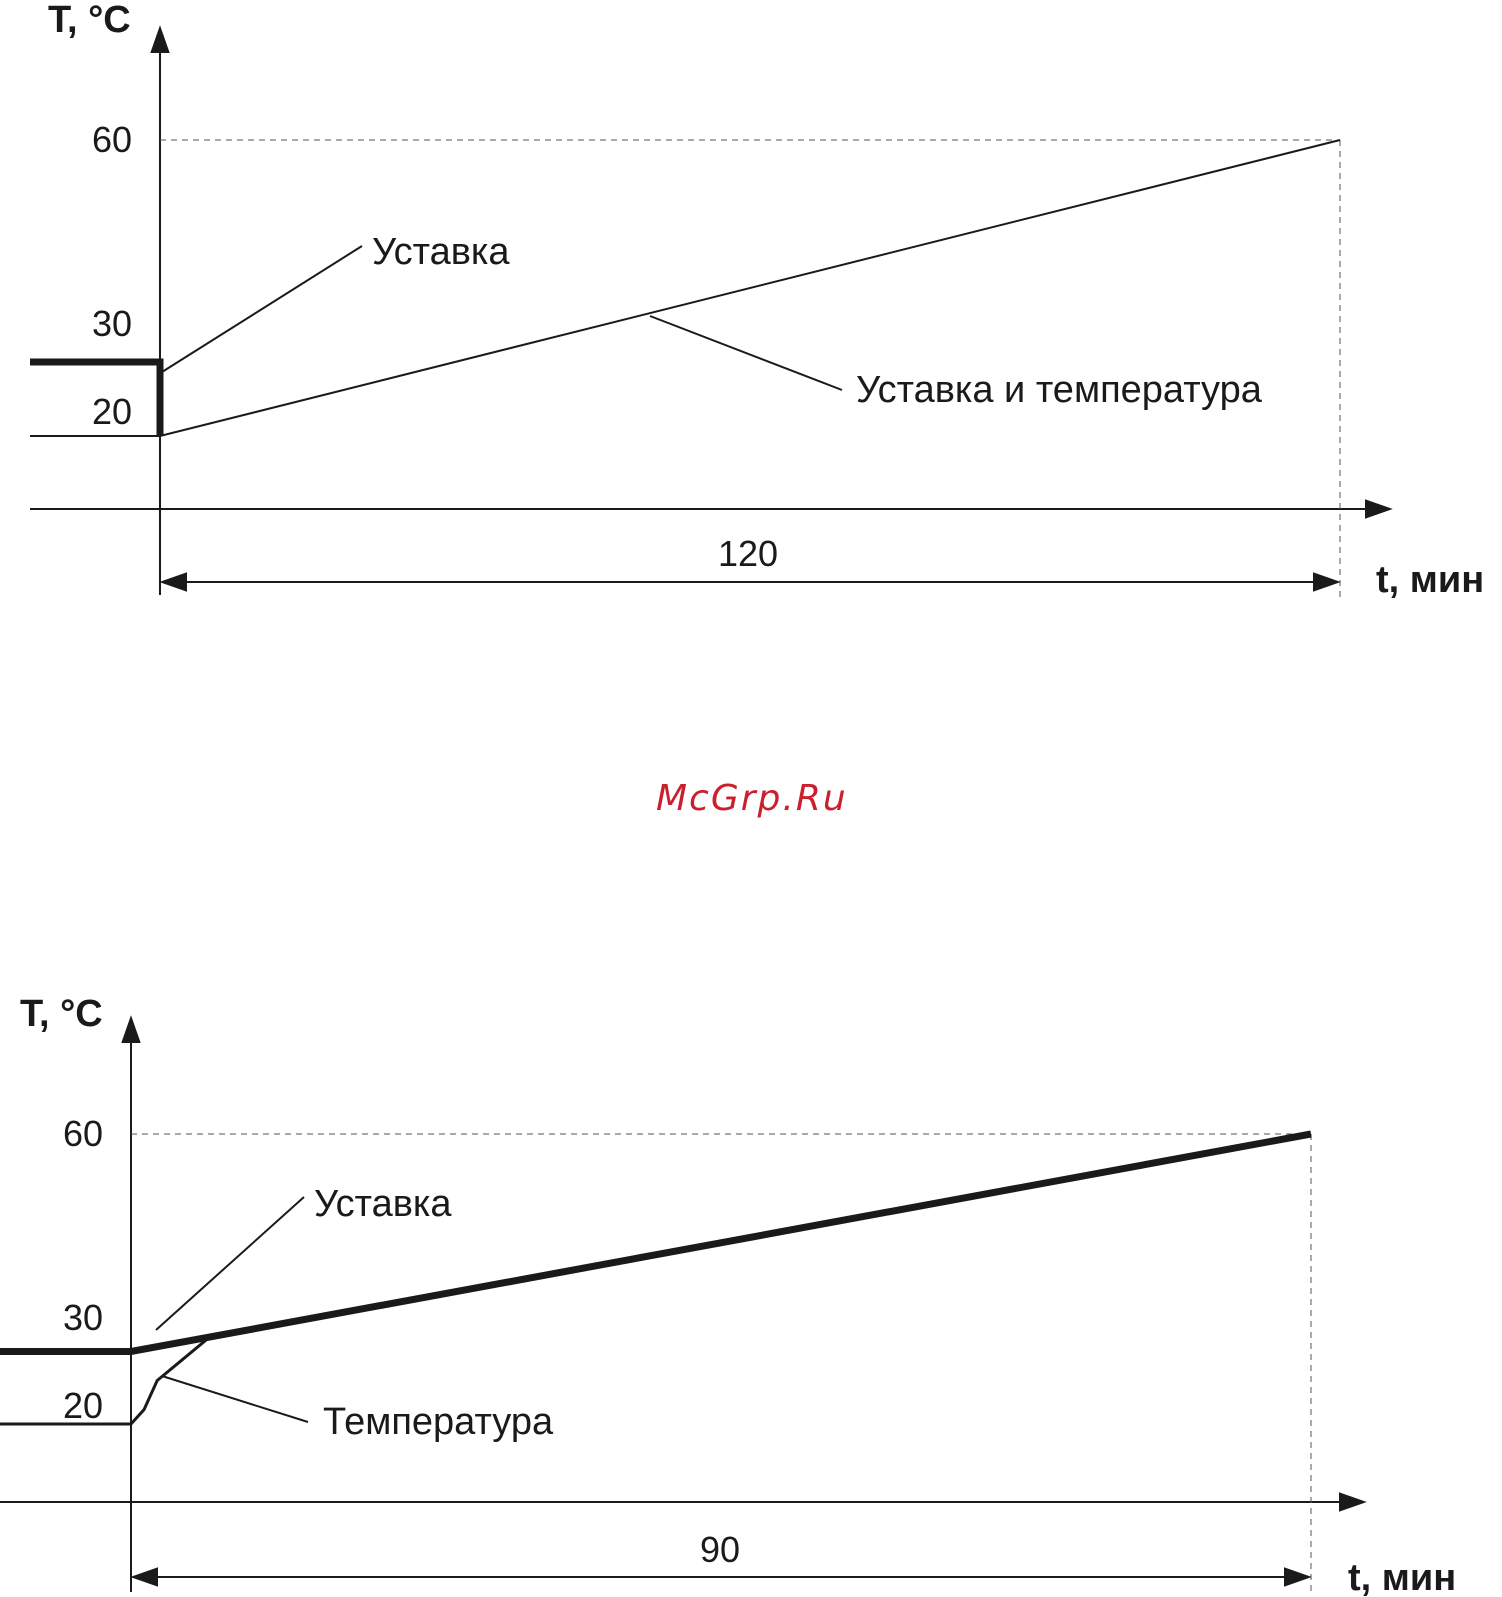 The image size is (1502, 1597). I want to click on watermark: McGrp.Ru, so click(752, 798).